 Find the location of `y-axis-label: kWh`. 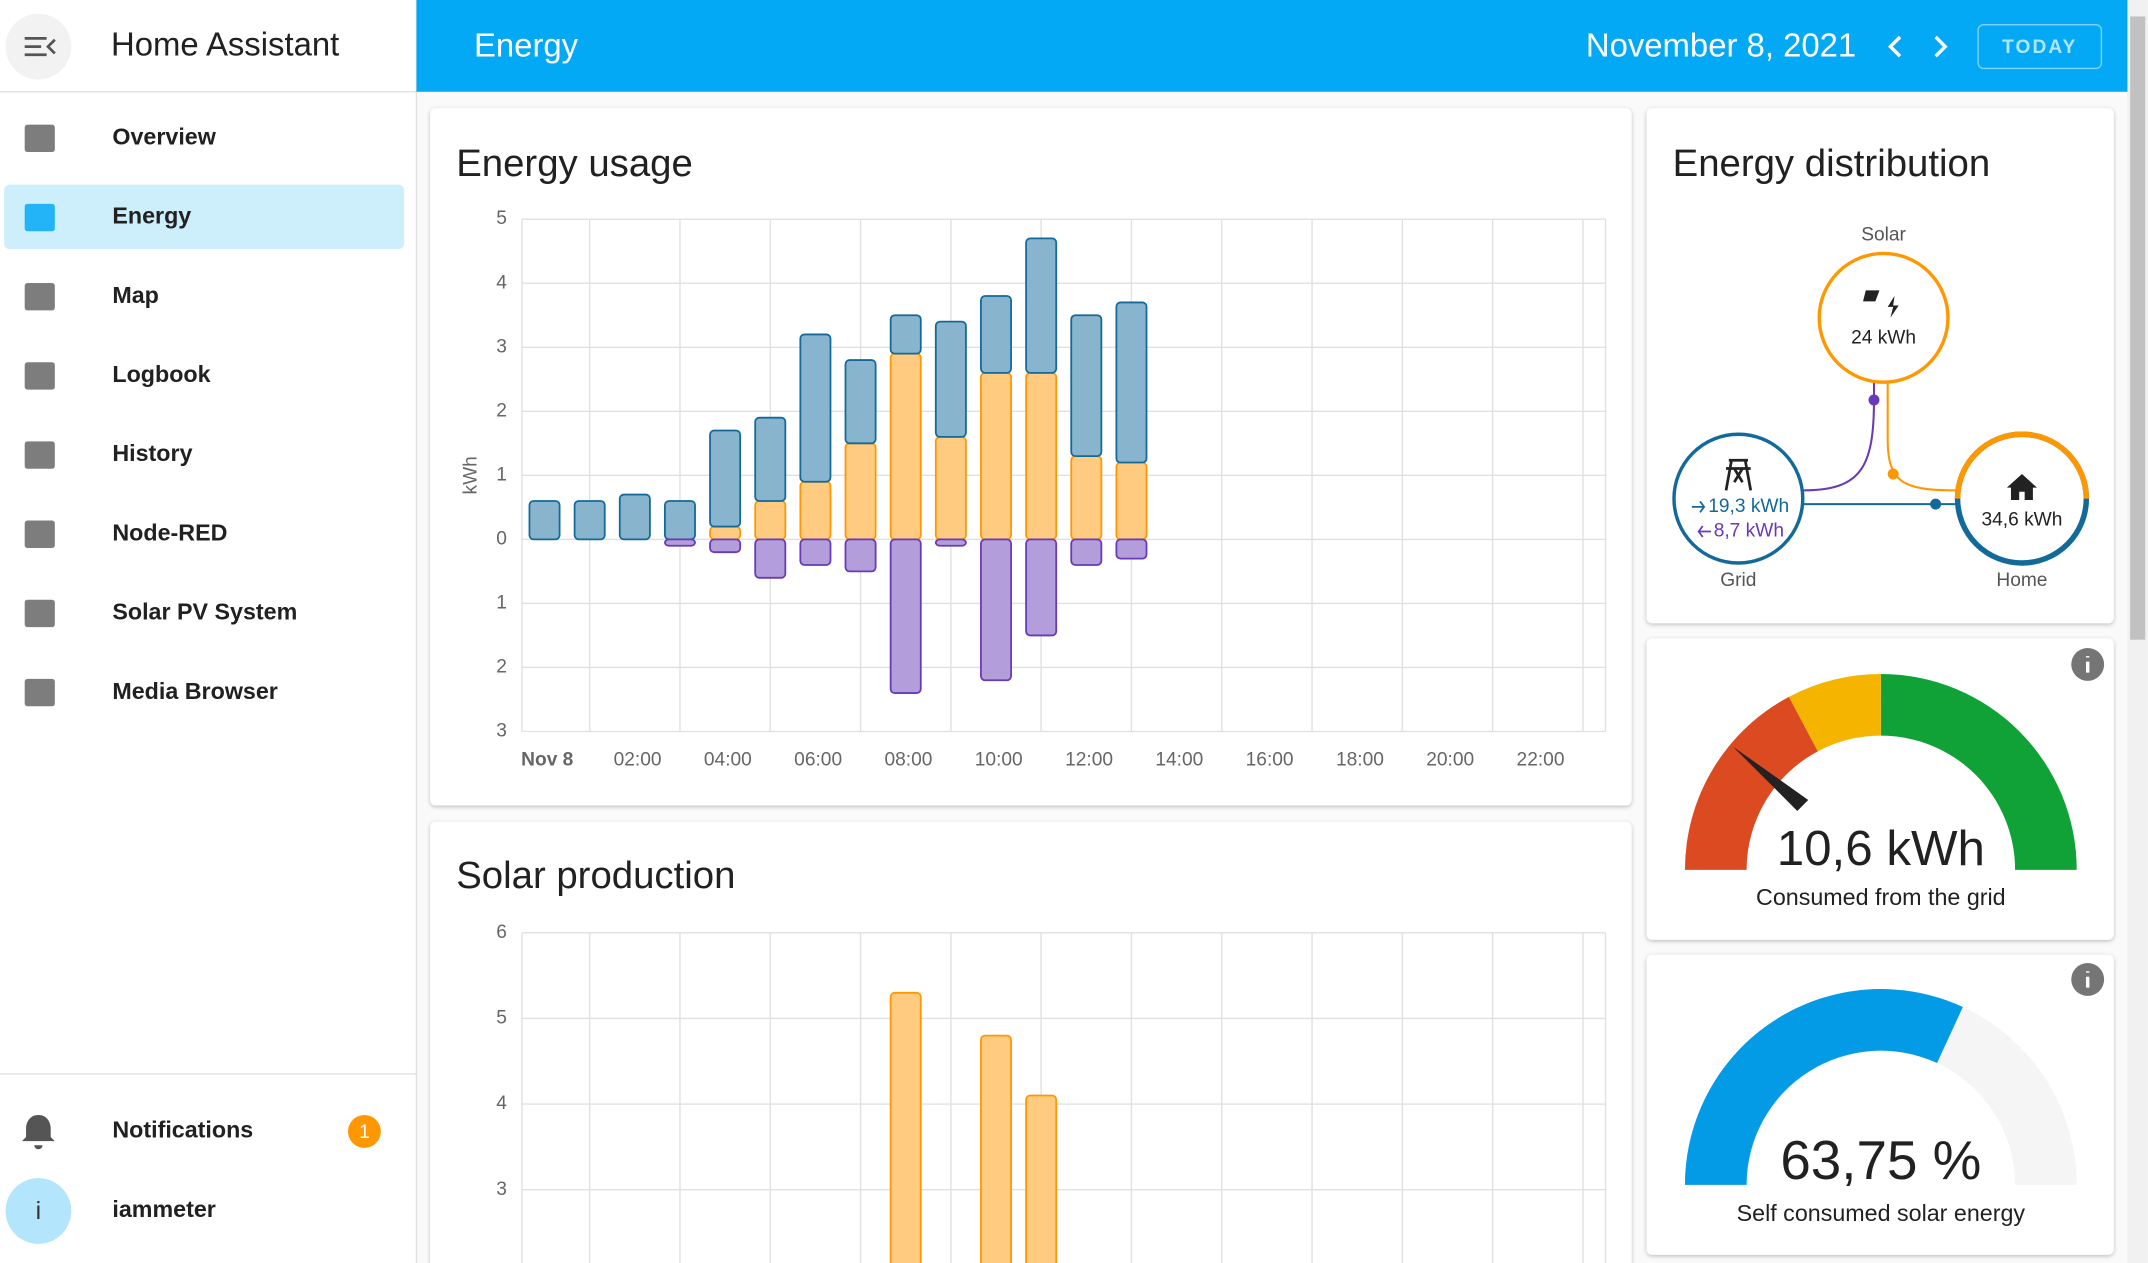

y-axis-label: kWh is located at coordinates (470, 475).